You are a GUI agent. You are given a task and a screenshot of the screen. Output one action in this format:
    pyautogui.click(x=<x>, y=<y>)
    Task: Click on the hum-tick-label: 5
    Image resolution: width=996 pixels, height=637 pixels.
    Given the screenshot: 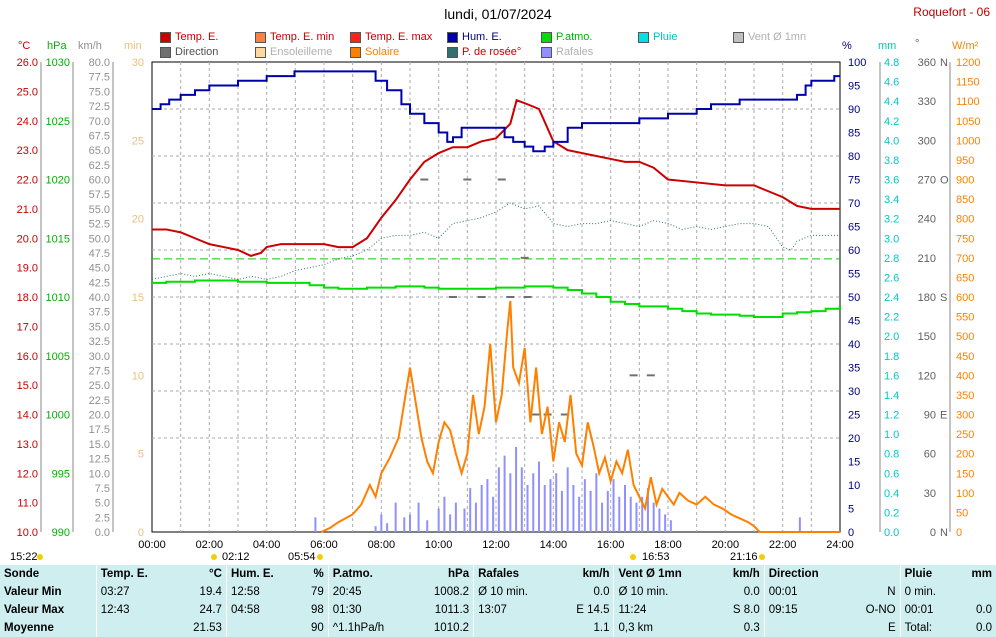 What is the action you would take?
    pyautogui.click(x=851, y=510)
    